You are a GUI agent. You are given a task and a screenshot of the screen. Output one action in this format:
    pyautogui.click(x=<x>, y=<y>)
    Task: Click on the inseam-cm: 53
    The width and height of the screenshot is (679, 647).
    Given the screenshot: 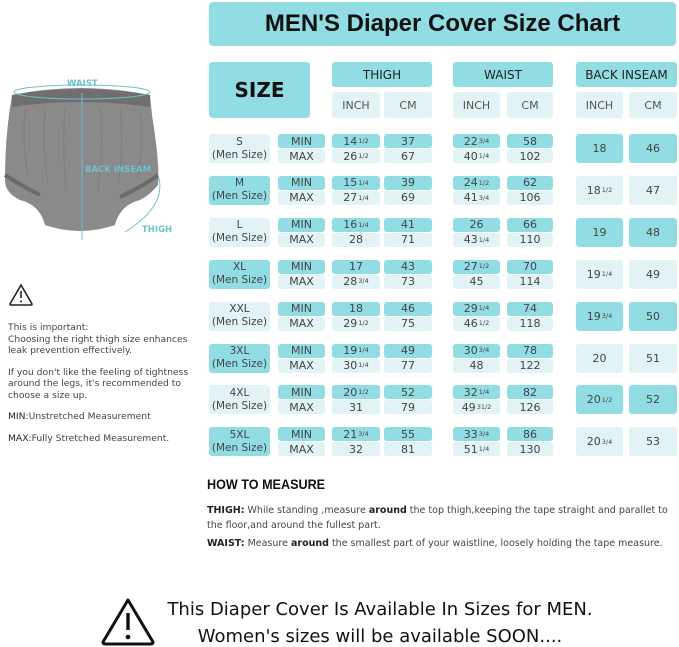 What is the action you would take?
    pyautogui.click(x=653, y=442)
    